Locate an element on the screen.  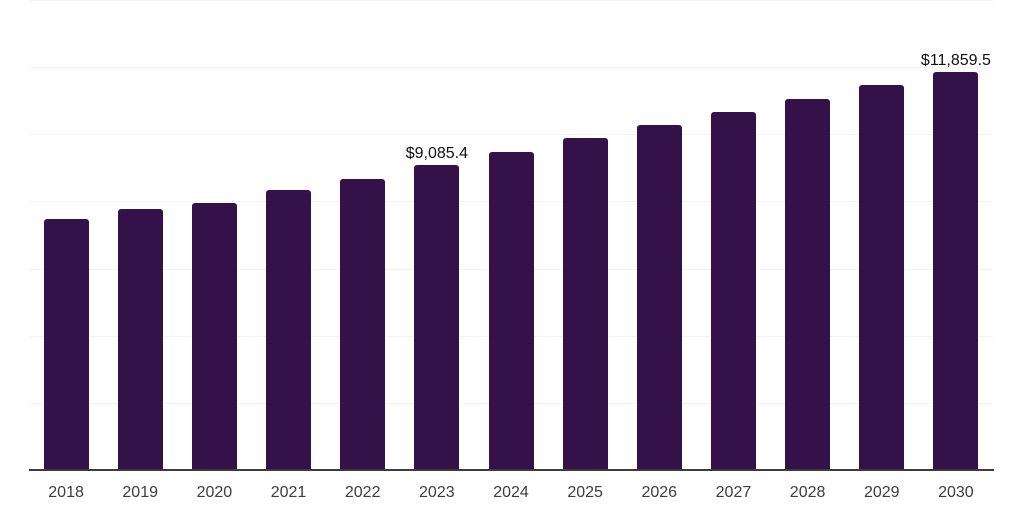
x-tick-label-2030: 2030 is located at coordinates (956, 492).